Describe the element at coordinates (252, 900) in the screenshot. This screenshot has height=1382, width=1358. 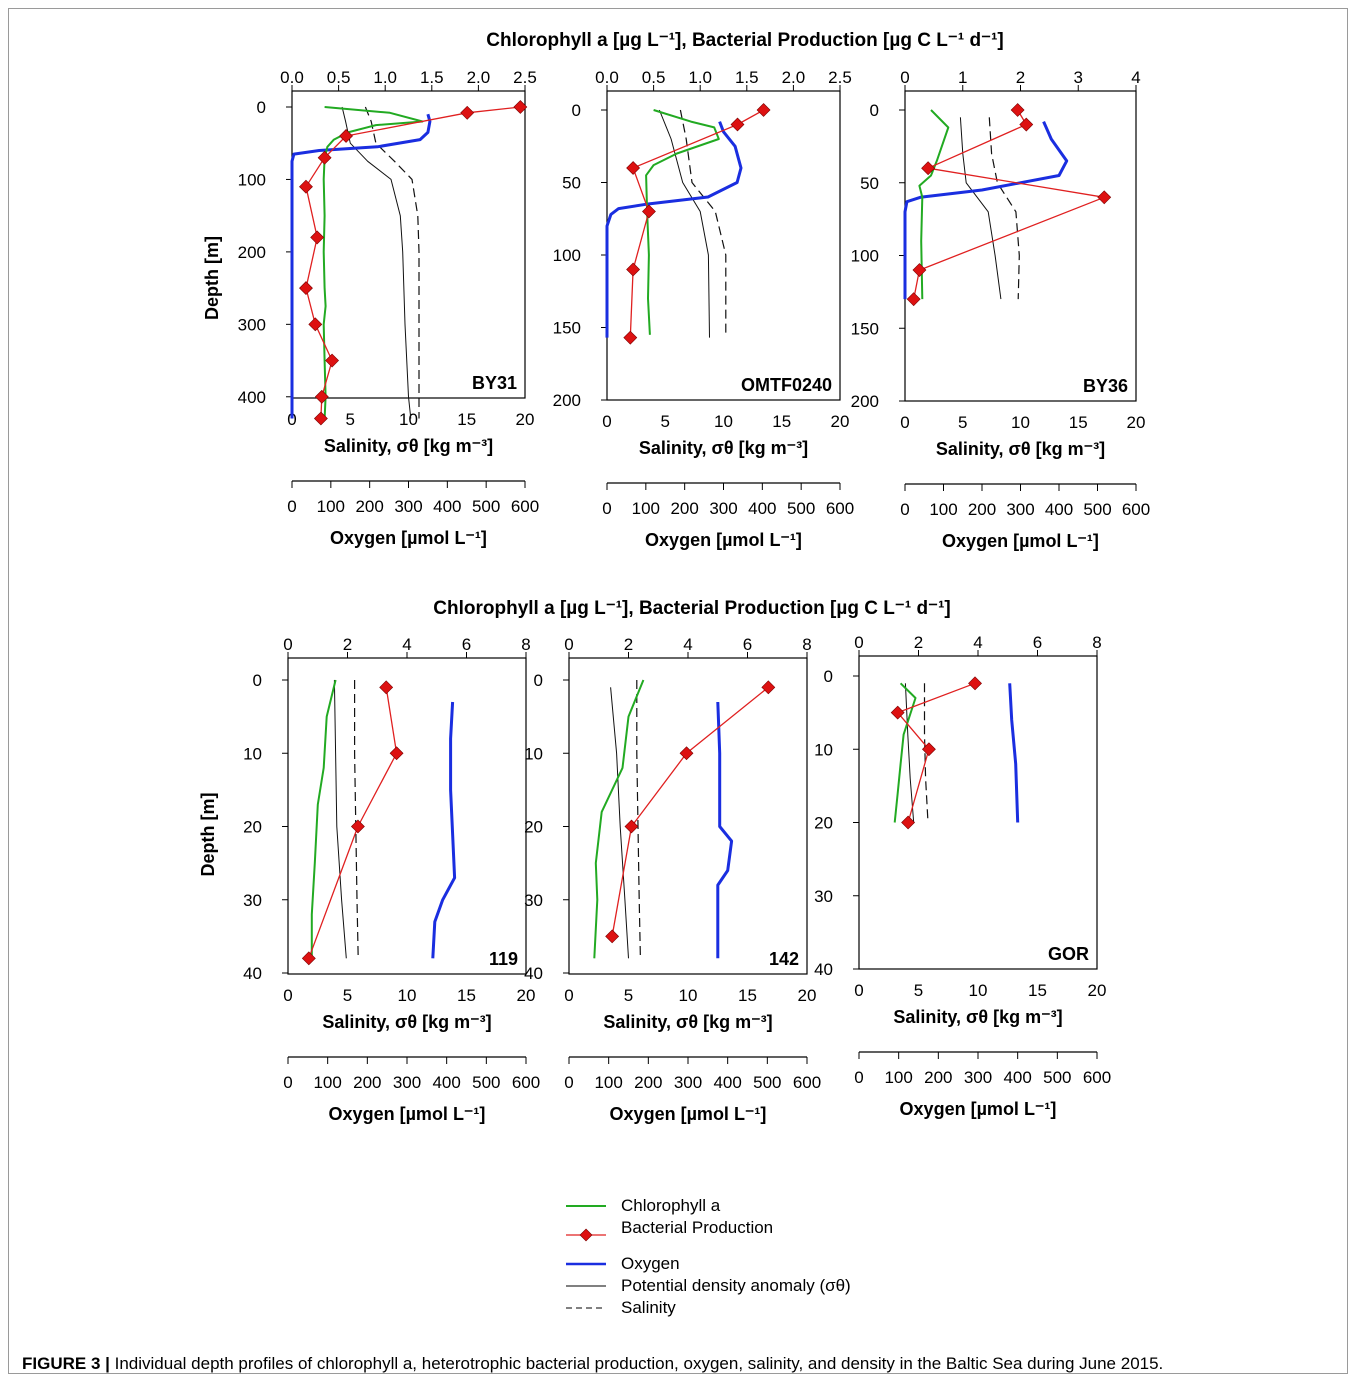
I see `y-tick-label: 30` at that location.